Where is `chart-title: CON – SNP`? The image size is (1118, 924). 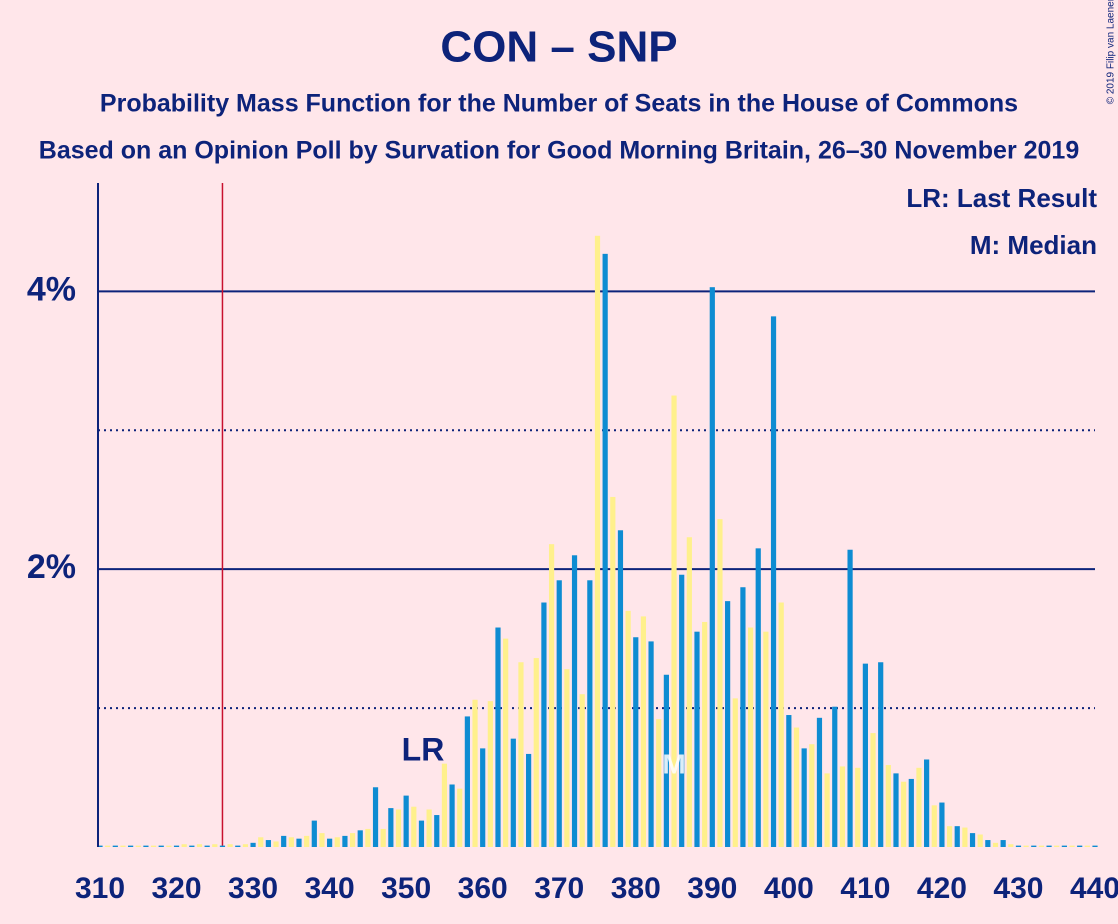 chart-title: CON – SNP is located at coordinates (558, 47).